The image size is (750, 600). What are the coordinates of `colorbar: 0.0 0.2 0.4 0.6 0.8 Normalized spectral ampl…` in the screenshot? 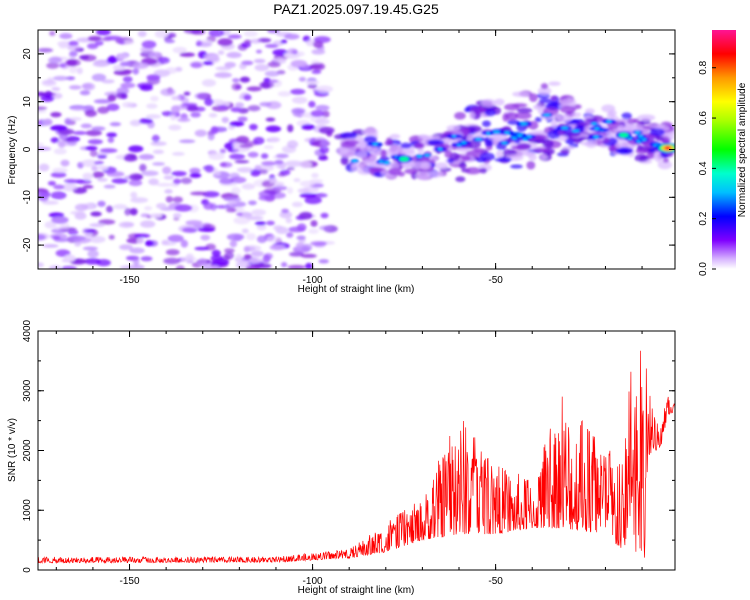 It's located at (723, 153).